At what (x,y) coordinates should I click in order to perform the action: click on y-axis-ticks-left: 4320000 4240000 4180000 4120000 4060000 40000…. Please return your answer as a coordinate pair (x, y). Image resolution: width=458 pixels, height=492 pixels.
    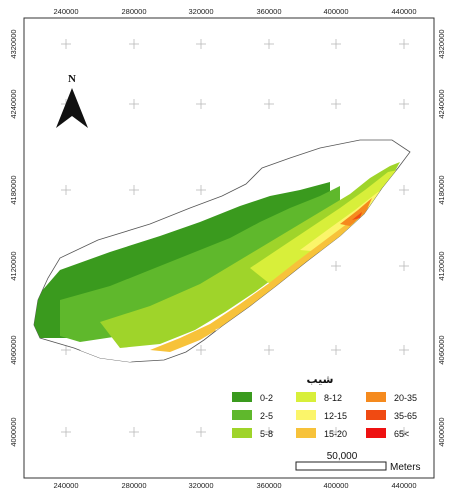
    Looking at the image, I should click on (13, 237).